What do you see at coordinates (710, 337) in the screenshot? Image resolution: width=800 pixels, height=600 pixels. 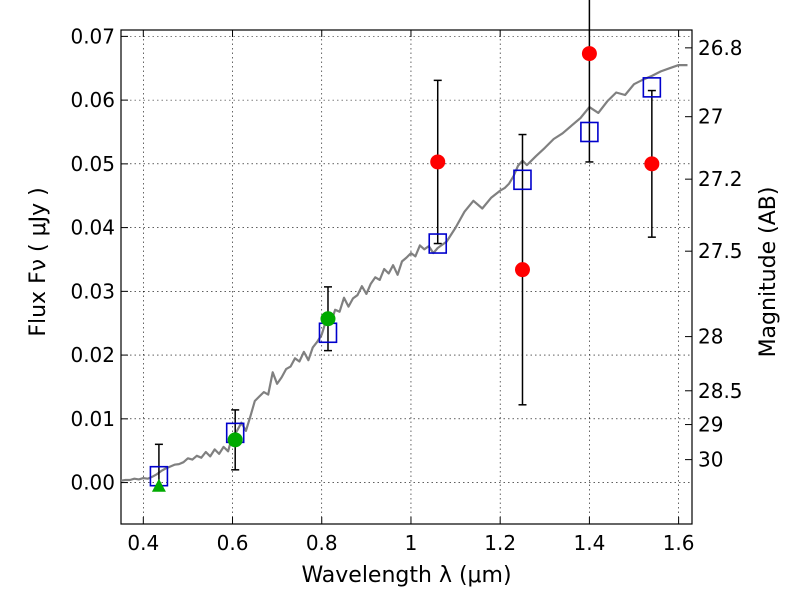 I see `magnitude-tick-label: 28` at bounding box center [710, 337].